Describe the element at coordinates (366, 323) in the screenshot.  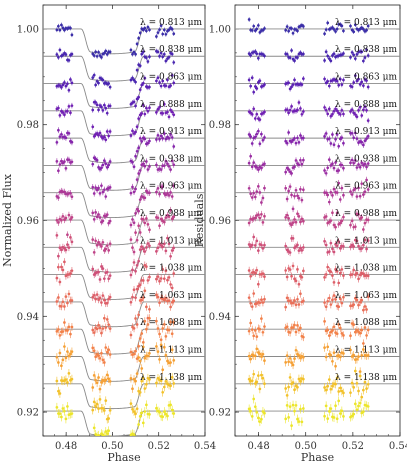
I see `wavelength-label: λ = 1.088 μm` at that location.